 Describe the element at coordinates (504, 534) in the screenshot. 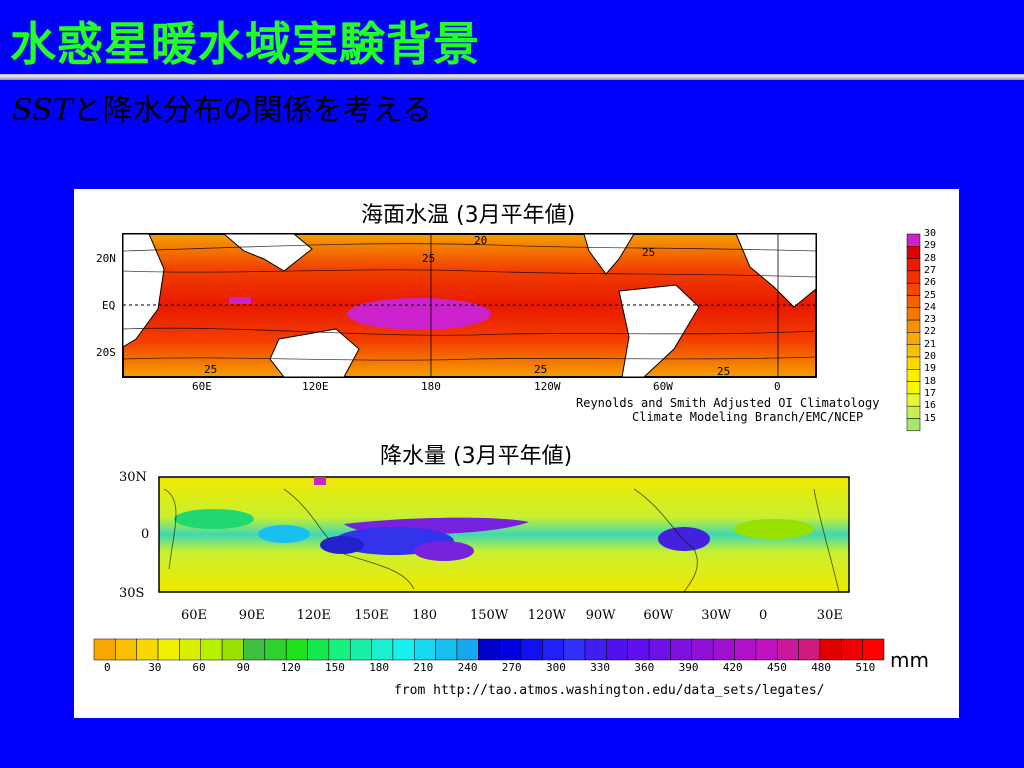

I see `precip-map-frame` at that location.